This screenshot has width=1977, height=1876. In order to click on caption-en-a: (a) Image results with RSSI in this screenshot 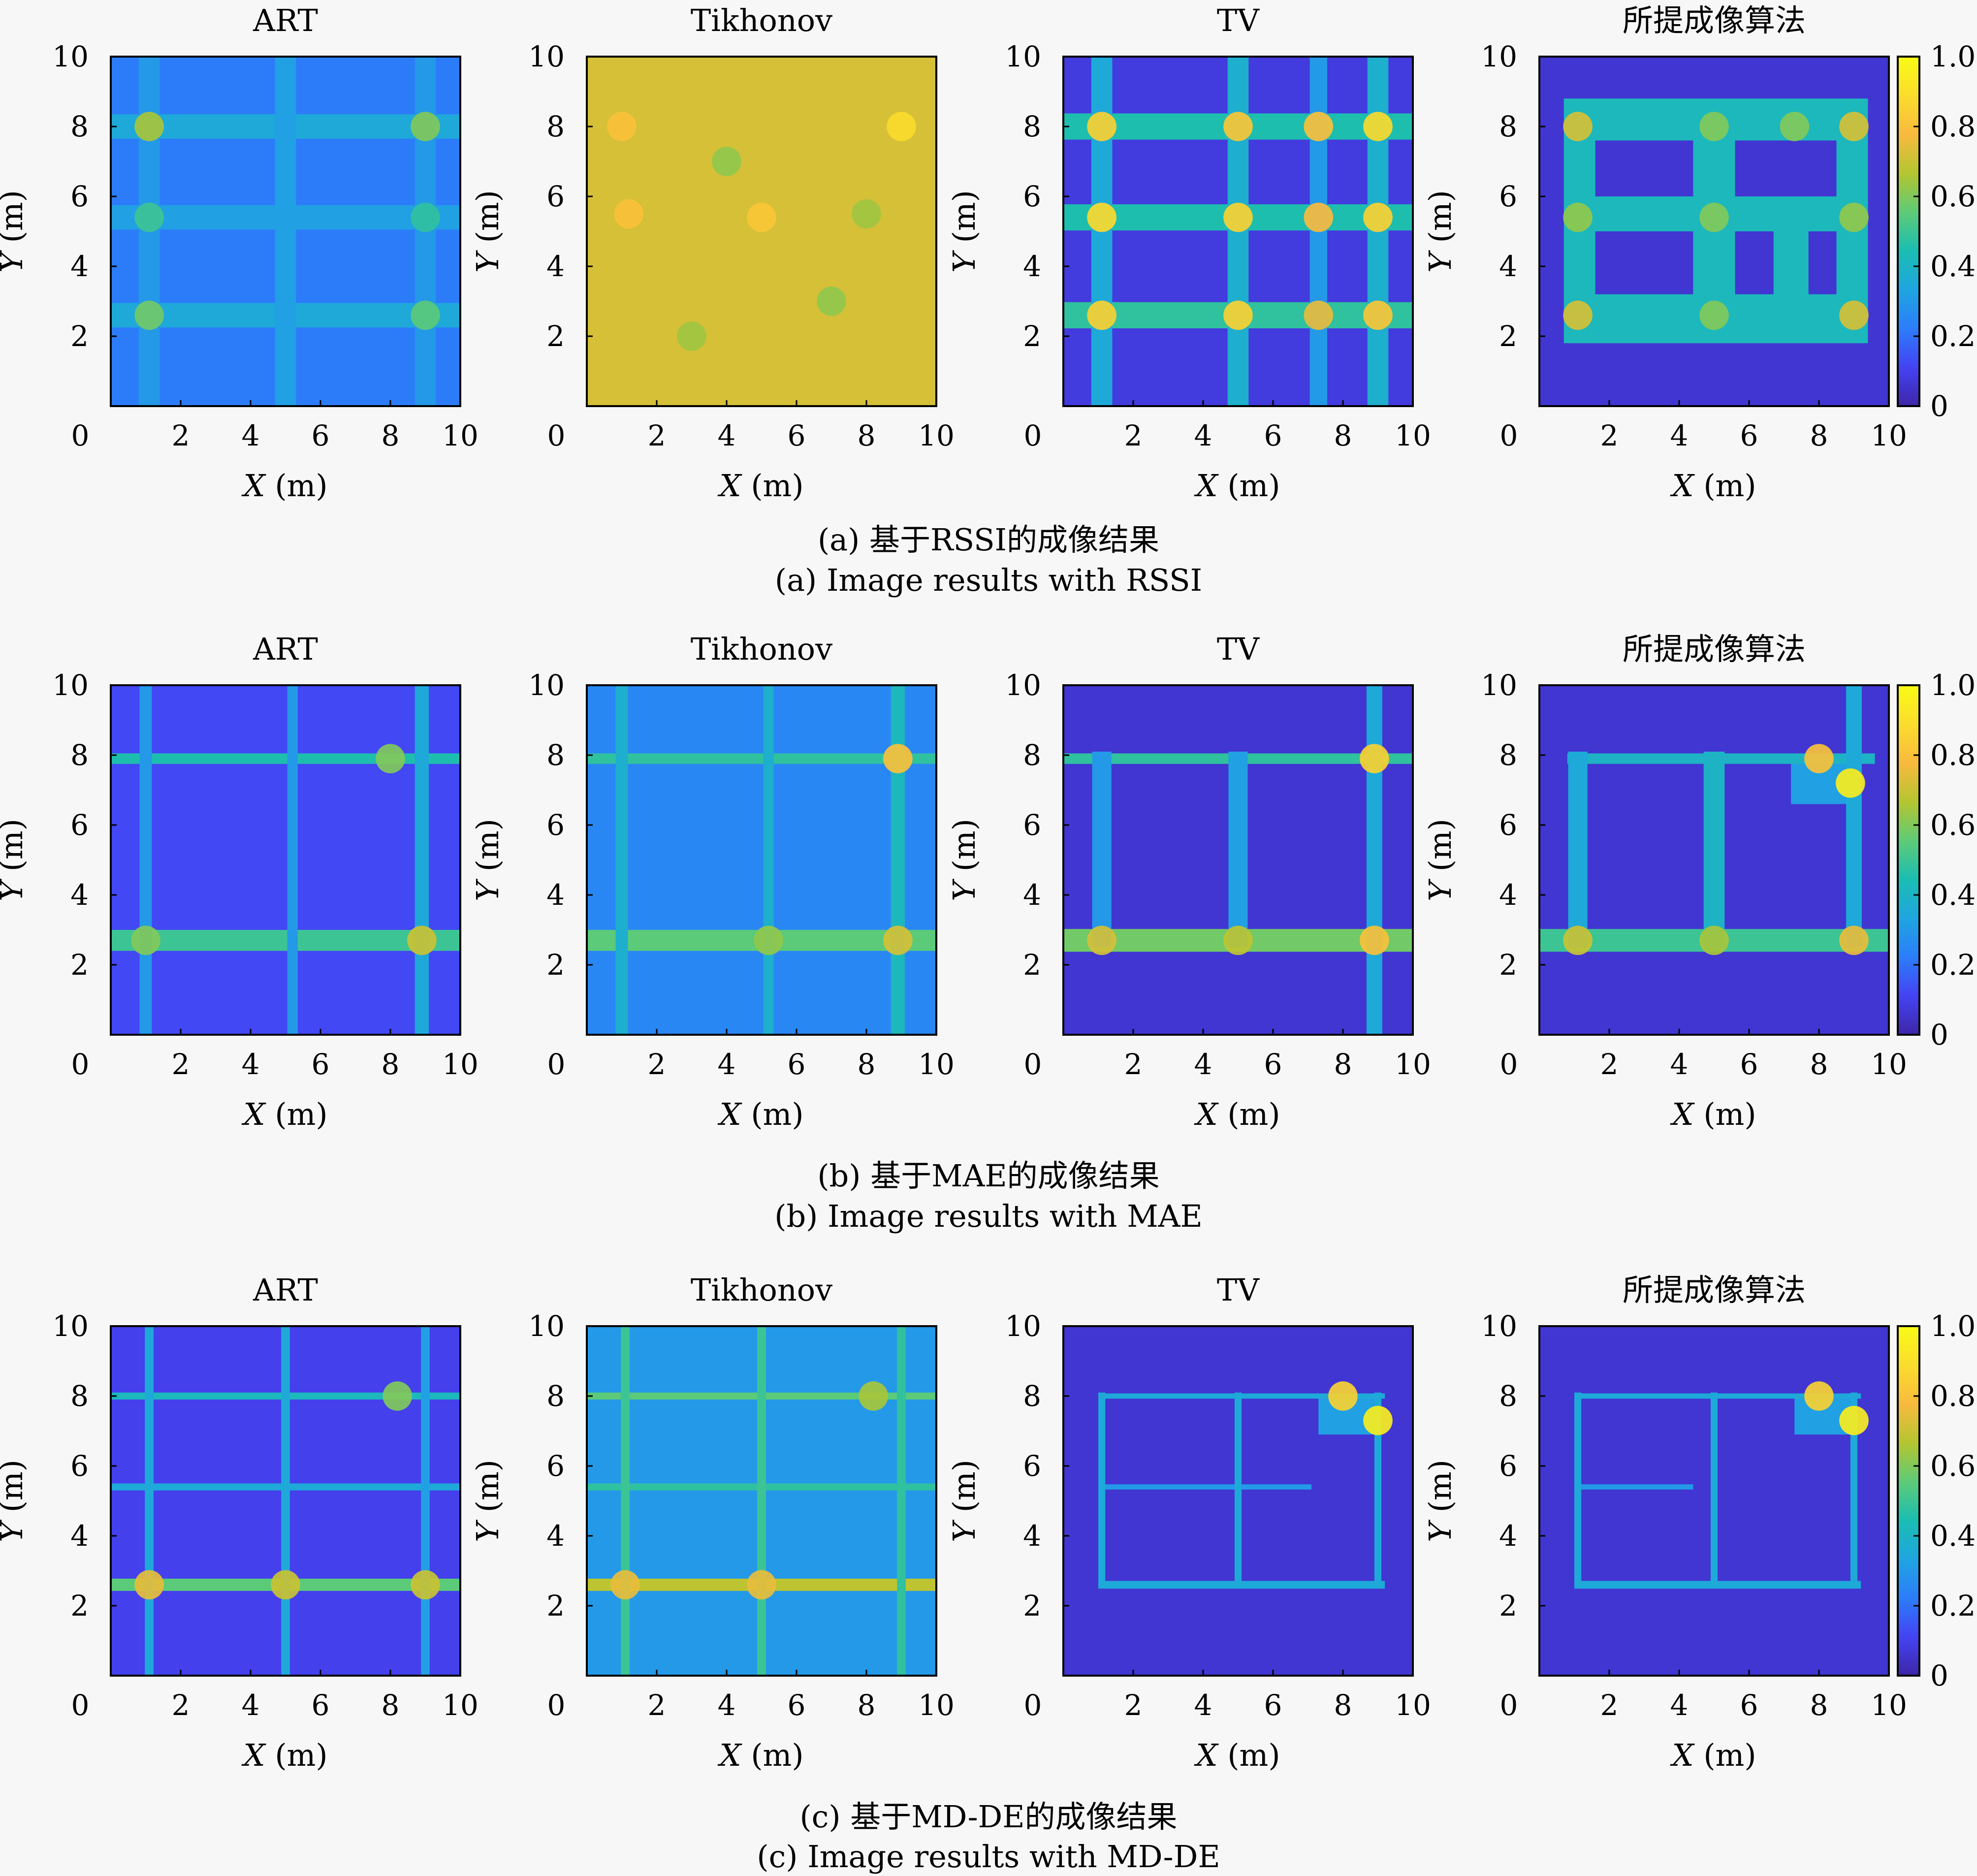, I will do `click(988, 580)`.